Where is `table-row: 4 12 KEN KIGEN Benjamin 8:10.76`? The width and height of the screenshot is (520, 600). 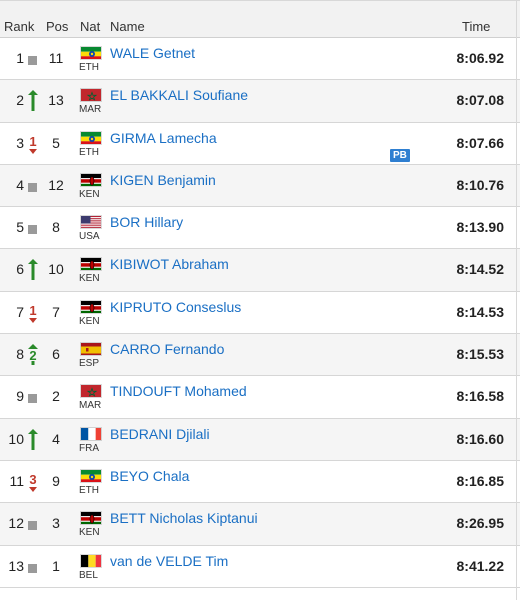 table-row: 4 12 KEN KIGEN Benjamin 8:10.76 is located at coordinates (260, 186).